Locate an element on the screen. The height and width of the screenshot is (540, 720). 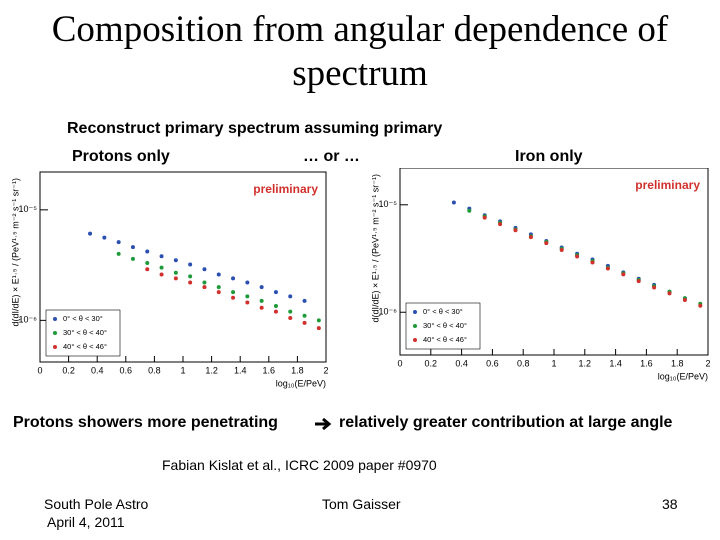
page-number: 38 is located at coordinates (670, 504).